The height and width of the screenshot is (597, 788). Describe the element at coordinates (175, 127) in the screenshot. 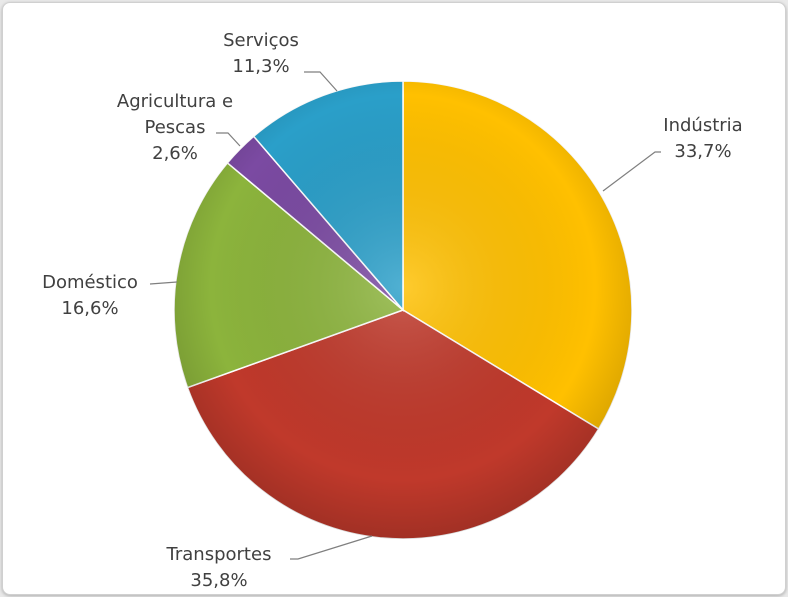

I see `label-agricultura-line2: Pescas` at that location.